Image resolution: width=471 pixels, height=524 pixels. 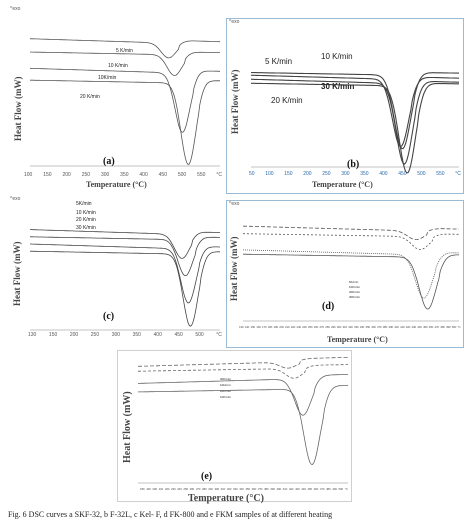 What do you see at coordinates (285, 489) in the screenshot?
I see `x-tick: 410` at bounding box center [285, 489].